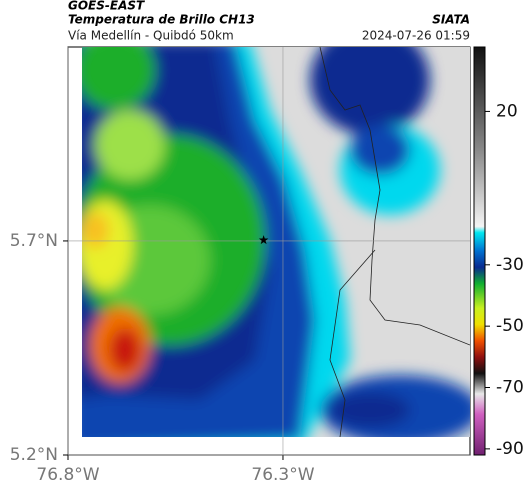 Image resolution: width=526 pixels, height=491 pixels. What do you see at coordinates (507, 111) in the screenshot?
I see `colorbar-tick-label: 20` at bounding box center [507, 111].